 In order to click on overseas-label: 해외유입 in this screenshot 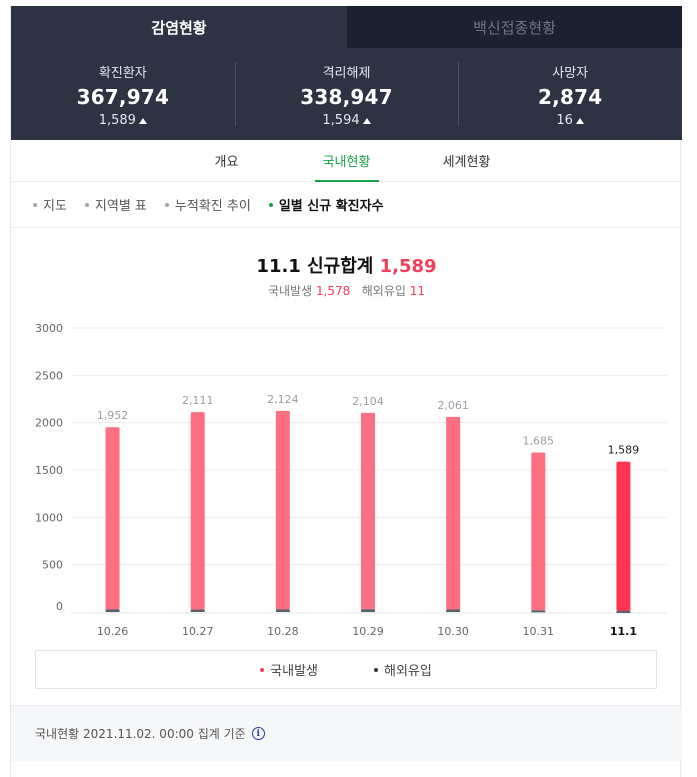, I will do `click(383, 291)`.